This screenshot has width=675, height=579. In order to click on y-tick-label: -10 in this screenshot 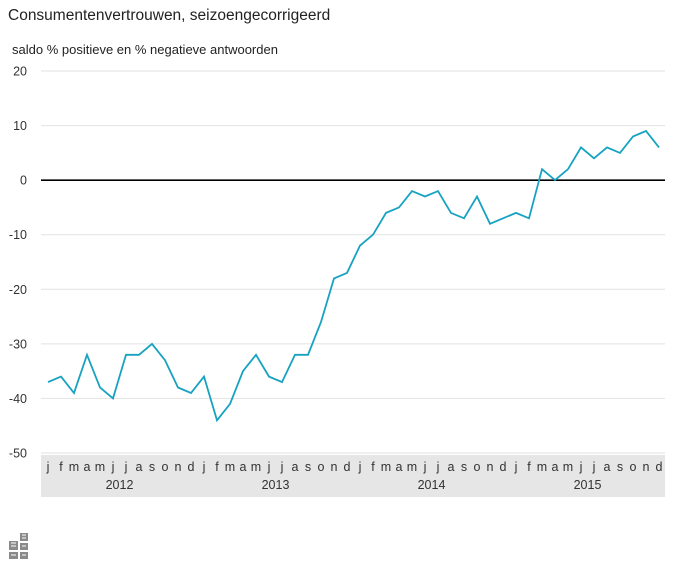, I will do `click(18, 235)`.